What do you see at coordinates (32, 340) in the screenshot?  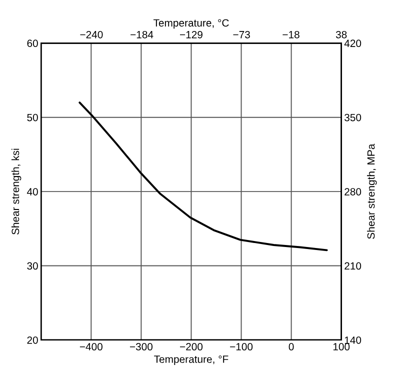 I see `y-tick-label: 20` at bounding box center [32, 340].